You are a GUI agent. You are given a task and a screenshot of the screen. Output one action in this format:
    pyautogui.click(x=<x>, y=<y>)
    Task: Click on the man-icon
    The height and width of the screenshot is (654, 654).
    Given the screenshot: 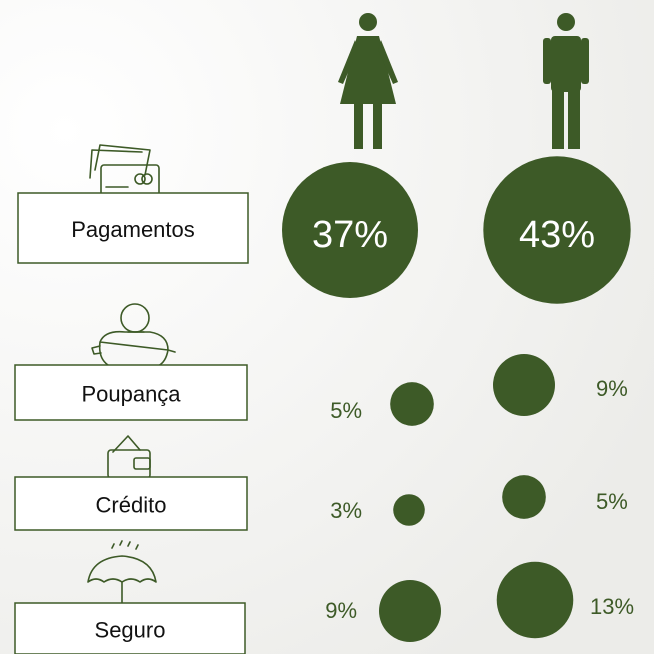 What is the action you would take?
    pyautogui.click(x=566, y=81)
    